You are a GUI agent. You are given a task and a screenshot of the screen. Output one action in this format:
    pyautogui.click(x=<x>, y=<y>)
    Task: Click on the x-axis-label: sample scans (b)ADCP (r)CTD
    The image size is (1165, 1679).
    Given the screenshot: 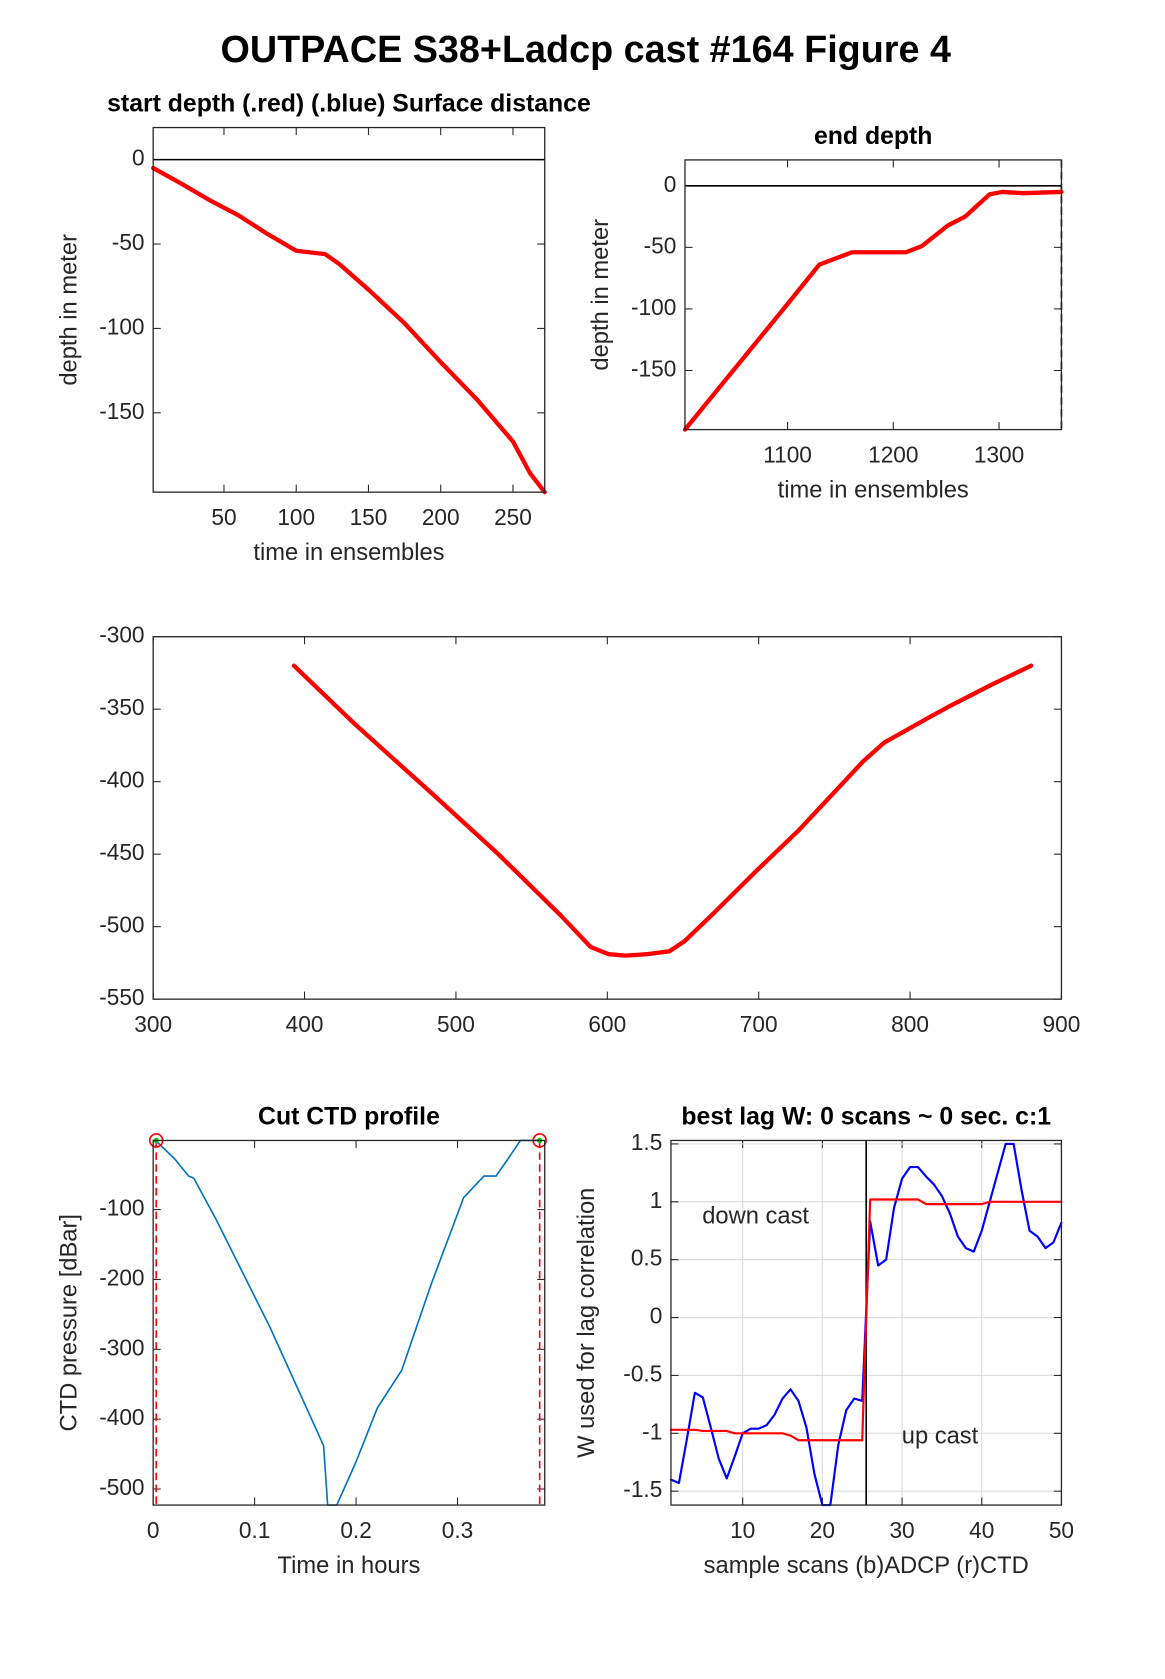 What is the action you would take?
    pyautogui.click(x=866, y=1566)
    